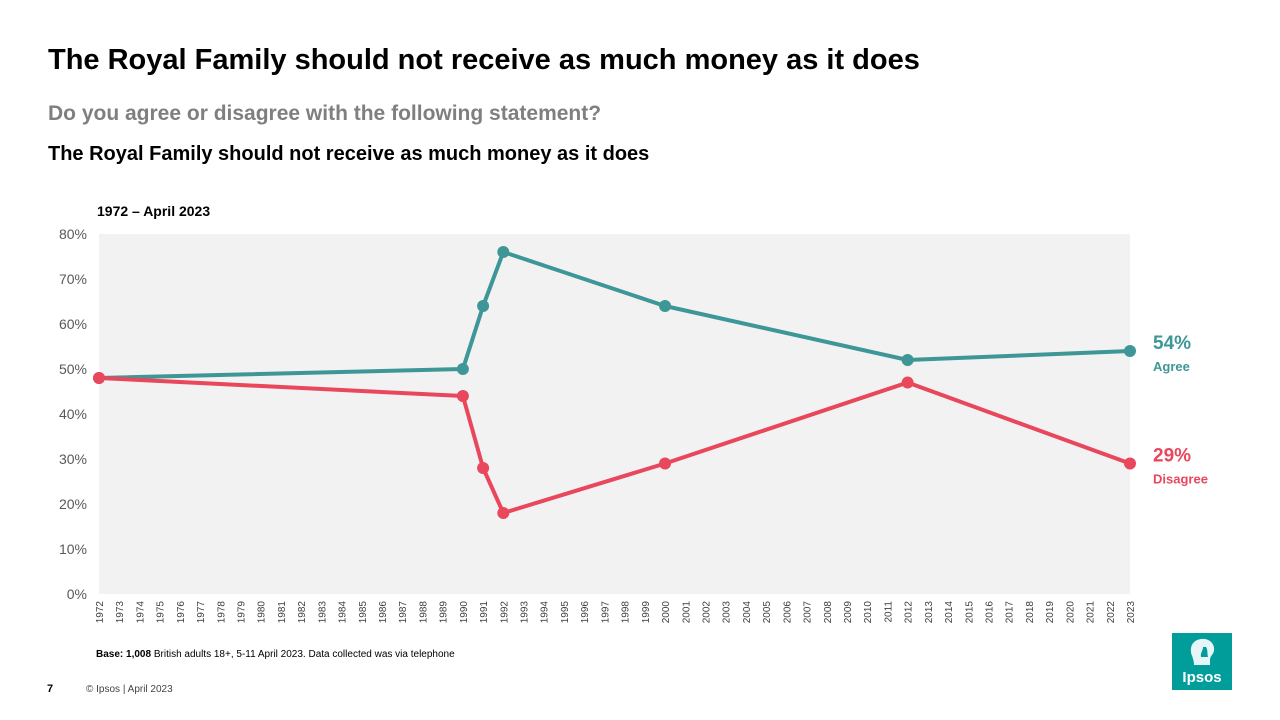 The width and height of the screenshot is (1280, 720). I want to click on logo-profile-icon, so click(1202, 651).